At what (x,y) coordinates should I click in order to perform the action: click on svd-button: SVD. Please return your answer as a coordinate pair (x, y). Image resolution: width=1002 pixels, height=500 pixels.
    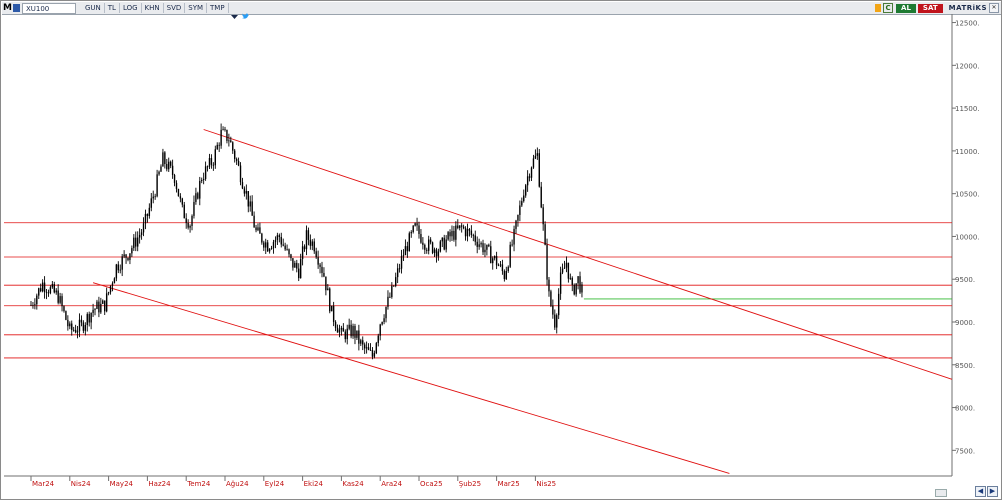
    Looking at the image, I should click on (175, 8).